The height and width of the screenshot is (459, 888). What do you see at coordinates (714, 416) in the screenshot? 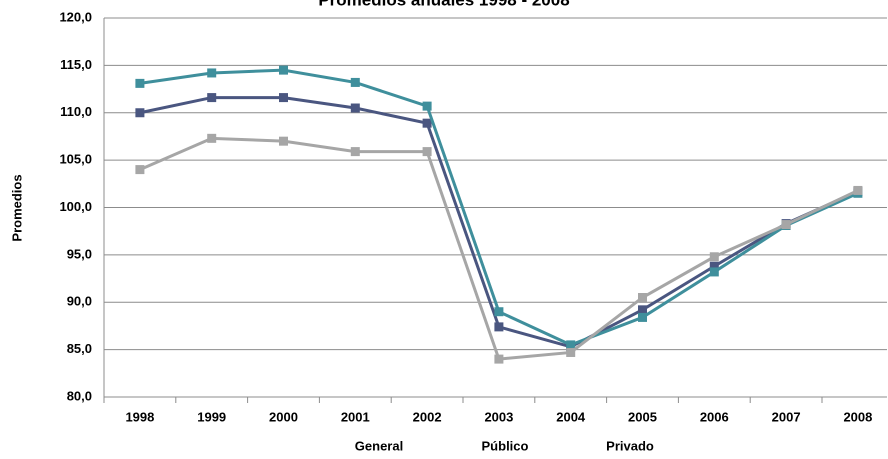
I see `x-tick-label: 2006` at bounding box center [714, 416].